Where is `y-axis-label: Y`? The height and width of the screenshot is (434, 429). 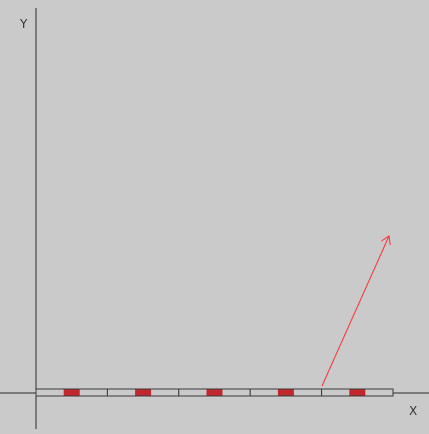 y-axis-label: Y is located at coordinates (23, 24).